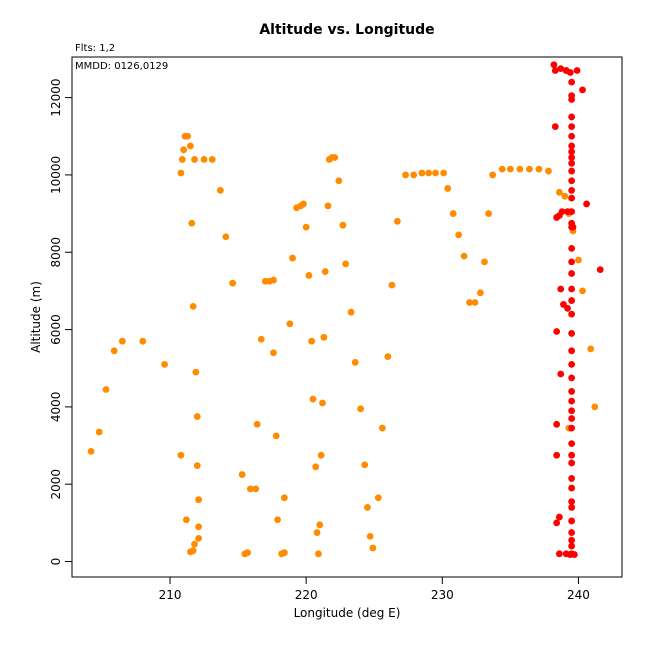 Image resolution: width=650 pixels, height=650 pixels. Describe the element at coordinates (95, 48) in the screenshot. I see `flights-note: Flts: 1,2` at that location.